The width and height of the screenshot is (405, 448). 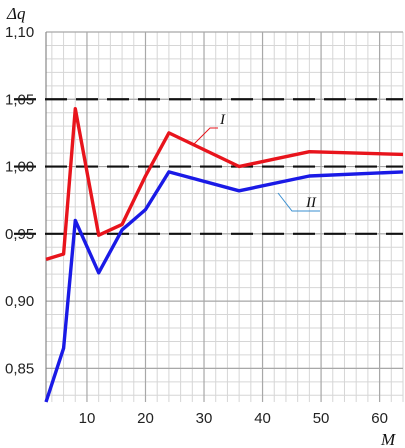 What do you see at coordinates (19, 32) in the screenshot?
I see `y-tick-label: 1,10` at bounding box center [19, 32].